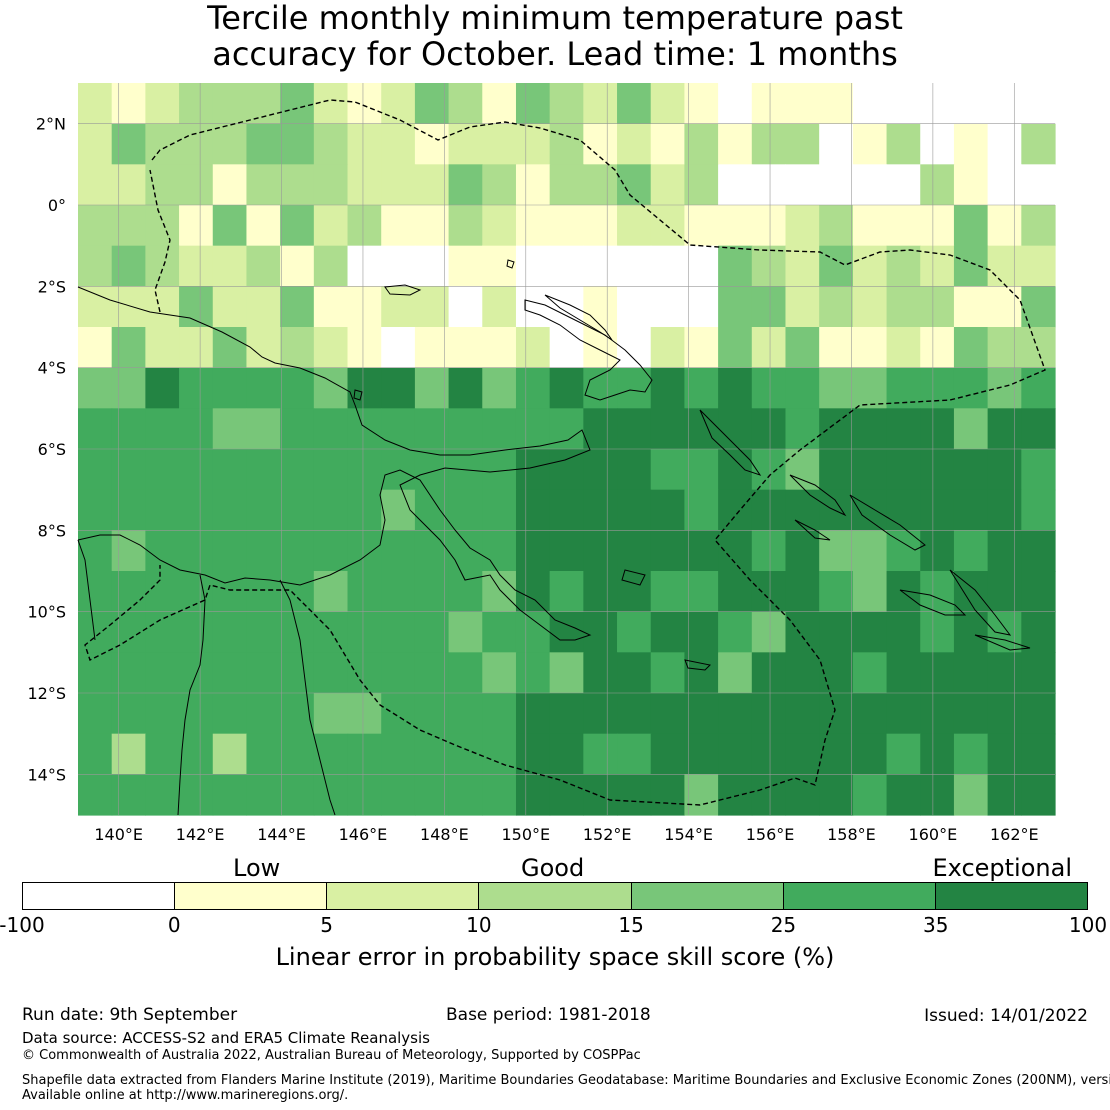 The height and width of the screenshot is (1110, 1110). What do you see at coordinates (46, 693) in the screenshot?
I see `latitude-tick-label: 12°S` at bounding box center [46, 693].